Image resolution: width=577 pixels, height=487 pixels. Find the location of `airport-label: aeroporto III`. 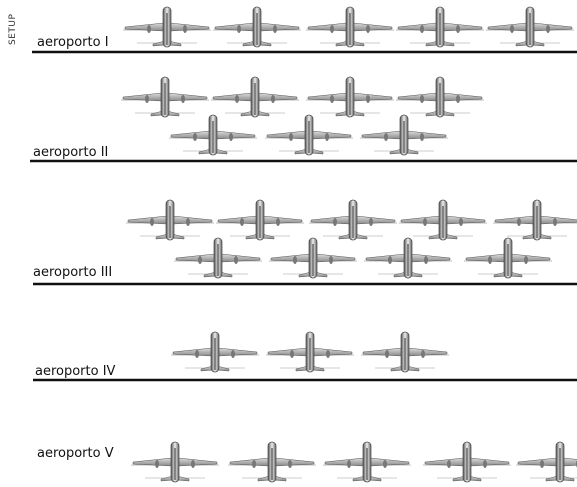

airport-label: aeroporto III is located at coordinates (72, 272).